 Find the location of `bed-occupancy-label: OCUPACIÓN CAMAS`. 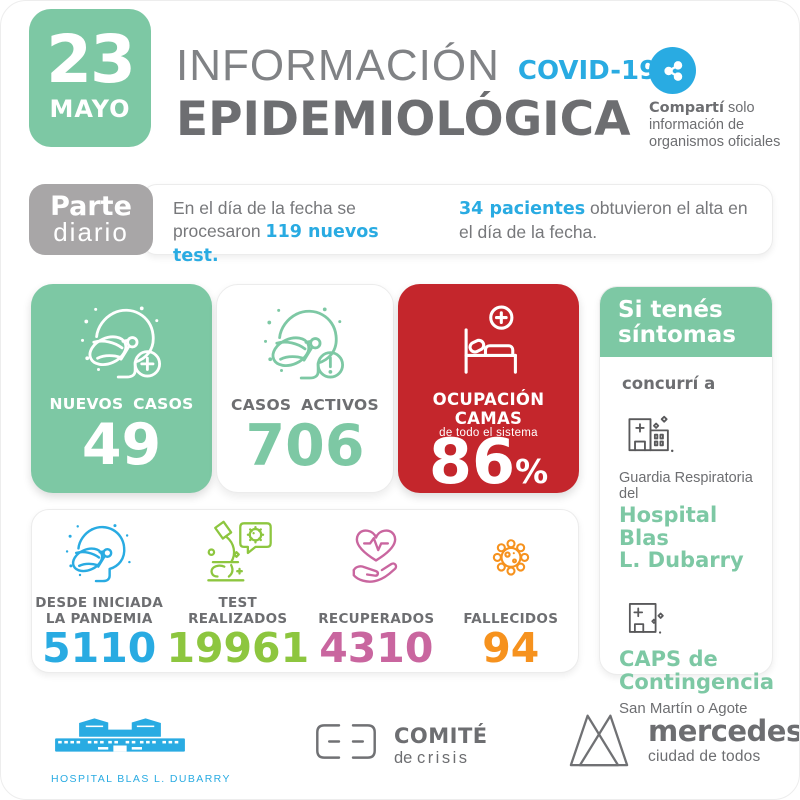

bed-occupancy-label: OCUPACIÓN CAMAS is located at coordinates (488, 409).